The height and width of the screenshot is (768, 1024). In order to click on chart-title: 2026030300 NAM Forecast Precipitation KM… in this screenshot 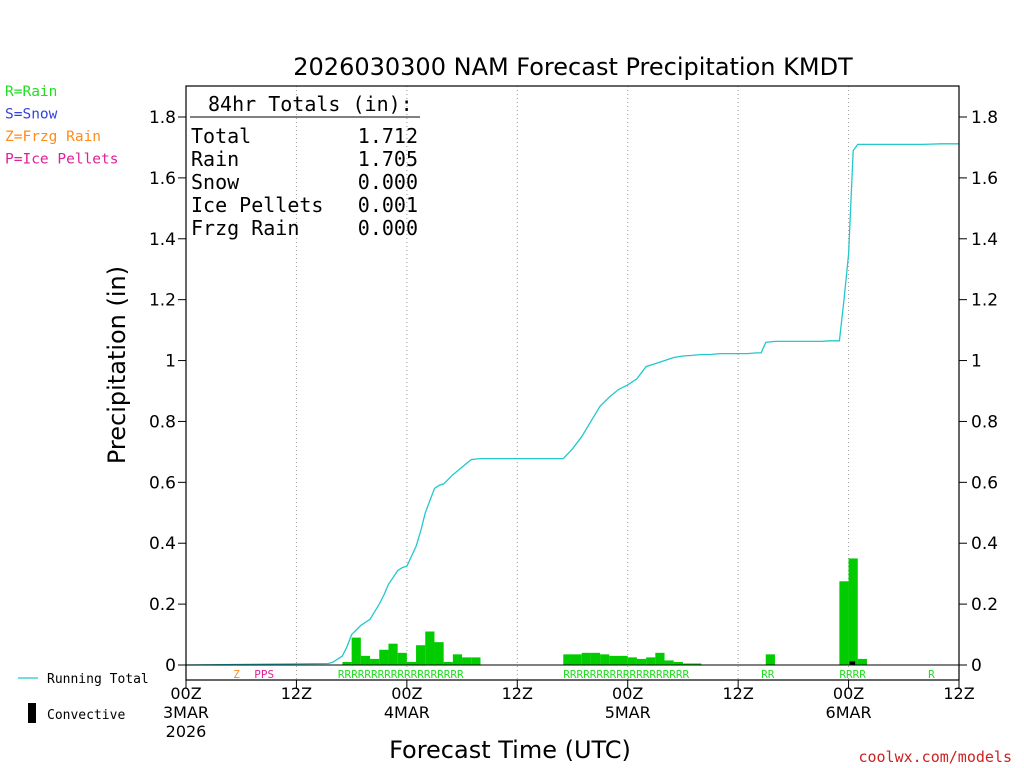, I will do `click(573, 67)`.